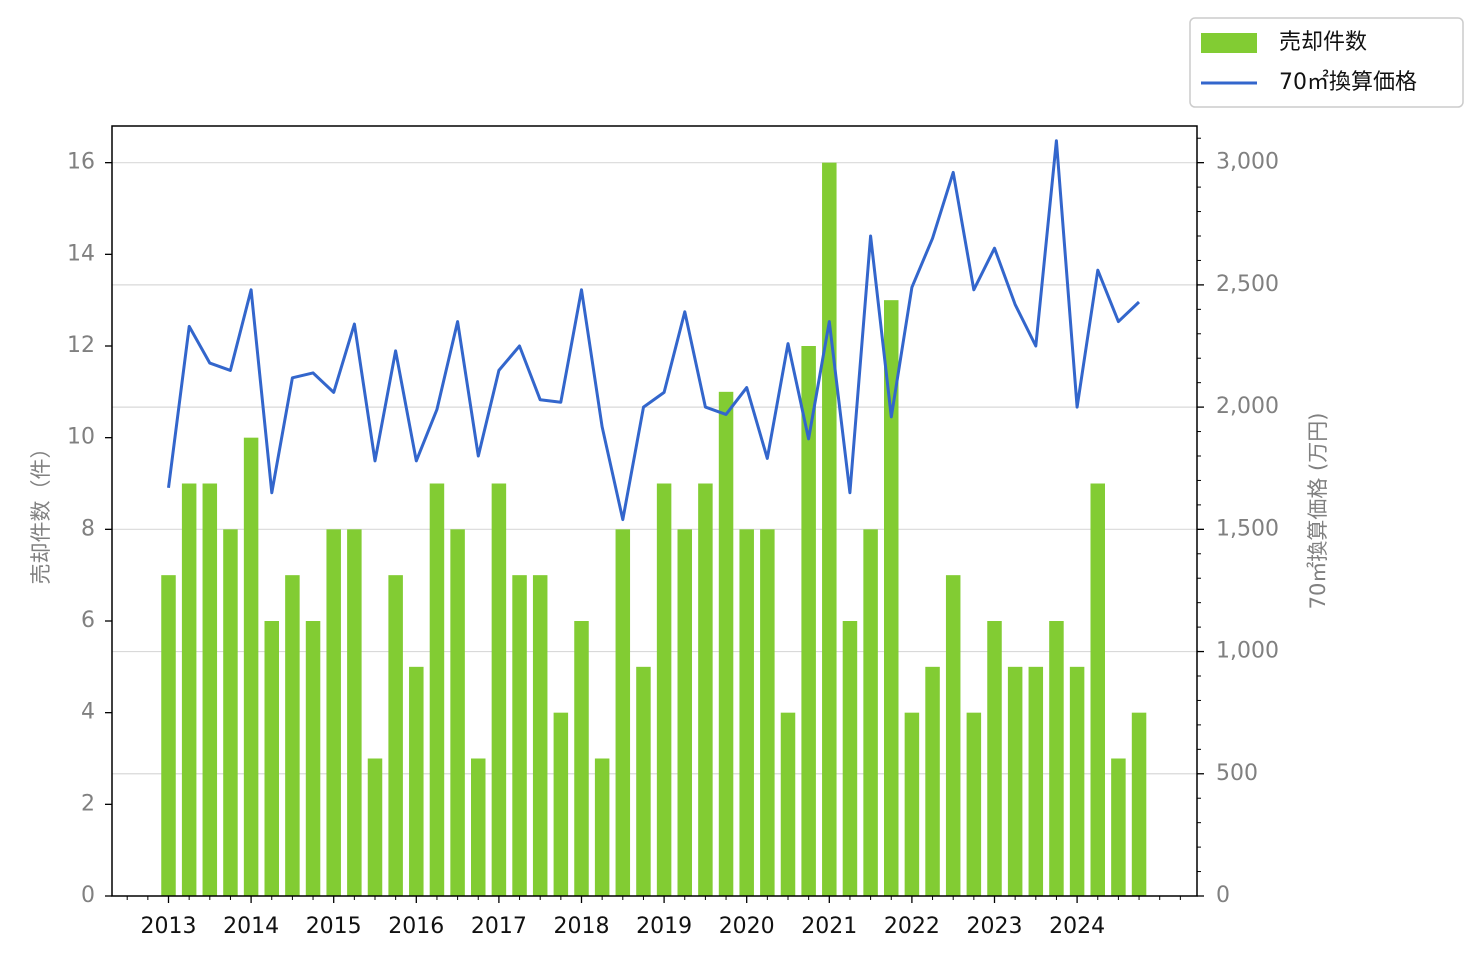  Describe the element at coordinates (1247, 284) in the screenshot. I see `right-tick-label: 2,500` at that location.